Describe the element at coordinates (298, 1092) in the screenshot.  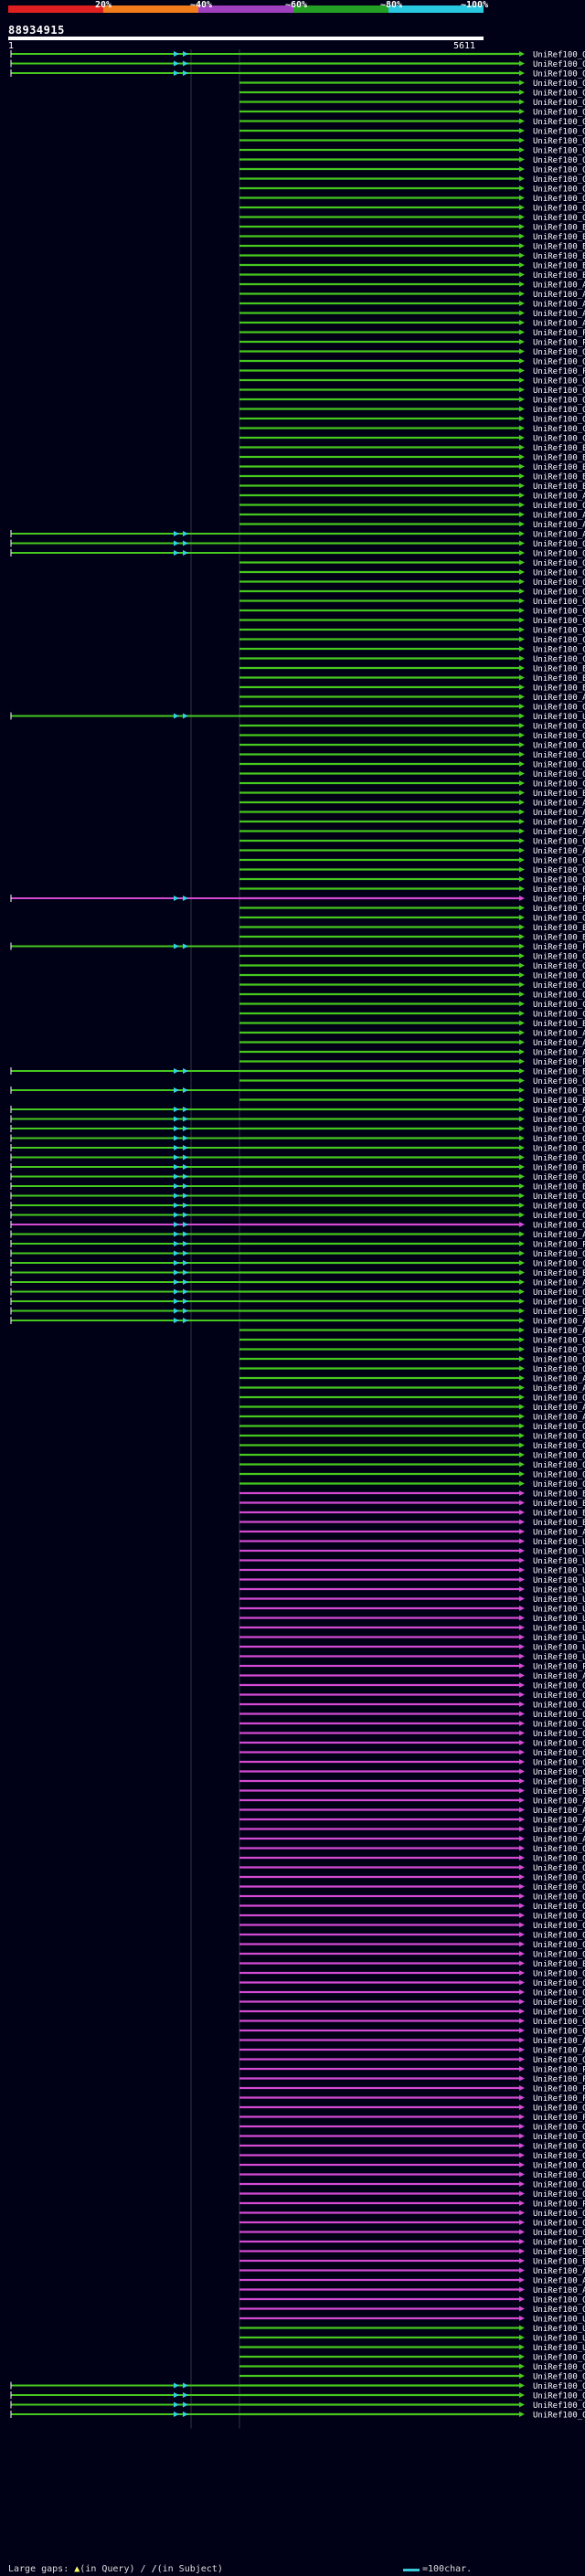
I see `hit-row: UniRef100_B9NBF3` at that location.